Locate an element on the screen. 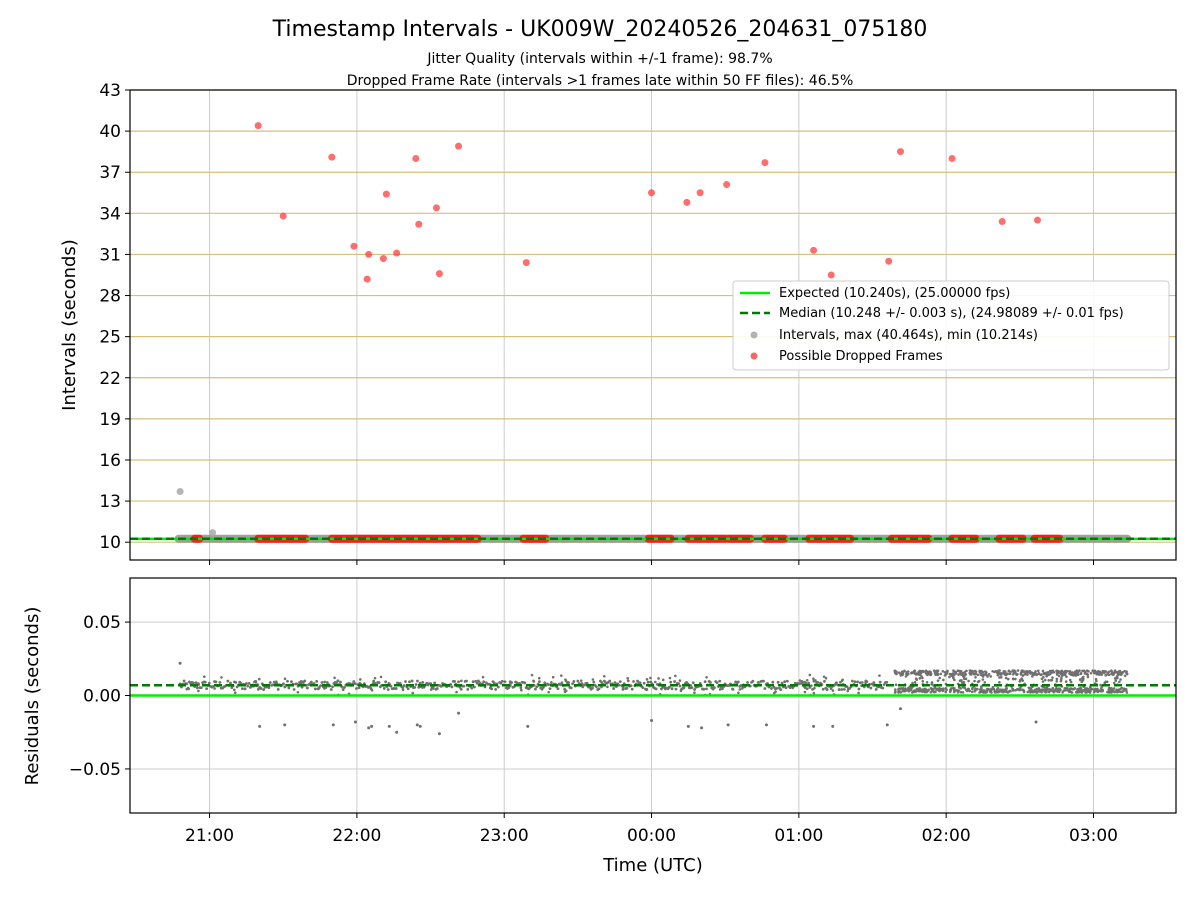  intervals-y-ticks: 10 13 16 19 22 25 28 31 34 37 40 43 is located at coordinates (114, 317).